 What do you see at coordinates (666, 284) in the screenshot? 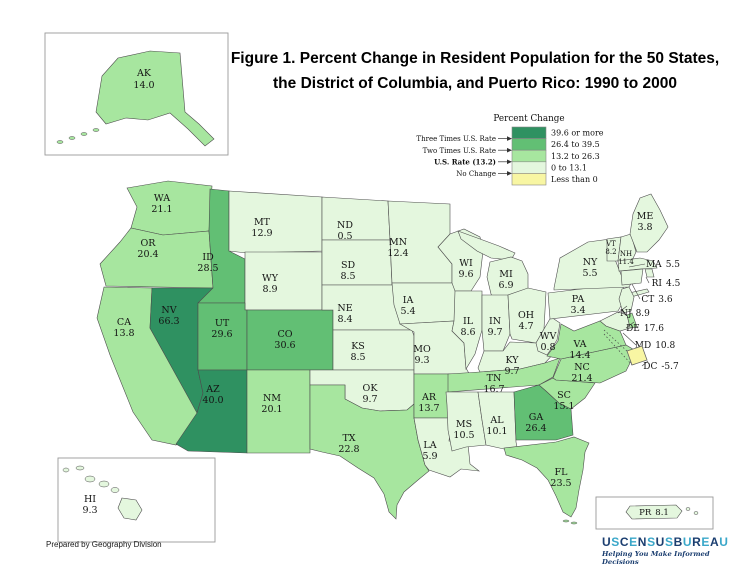
I see `state-ri-label: RI 4.5` at bounding box center [666, 284].